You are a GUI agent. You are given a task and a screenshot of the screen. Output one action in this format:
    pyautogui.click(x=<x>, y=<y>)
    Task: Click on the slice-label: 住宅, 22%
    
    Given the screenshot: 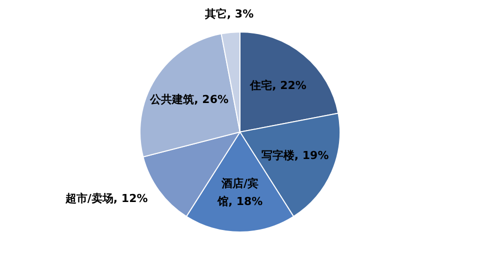 What is the action you would take?
    pyautogui.click(x=277, y=85)
    